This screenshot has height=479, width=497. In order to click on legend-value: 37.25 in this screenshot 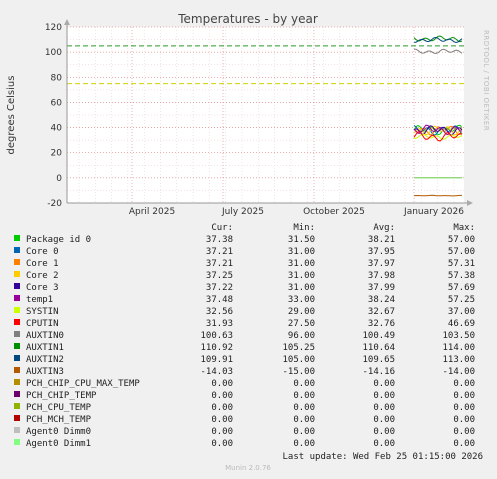, I will do `click(219, 276)`.